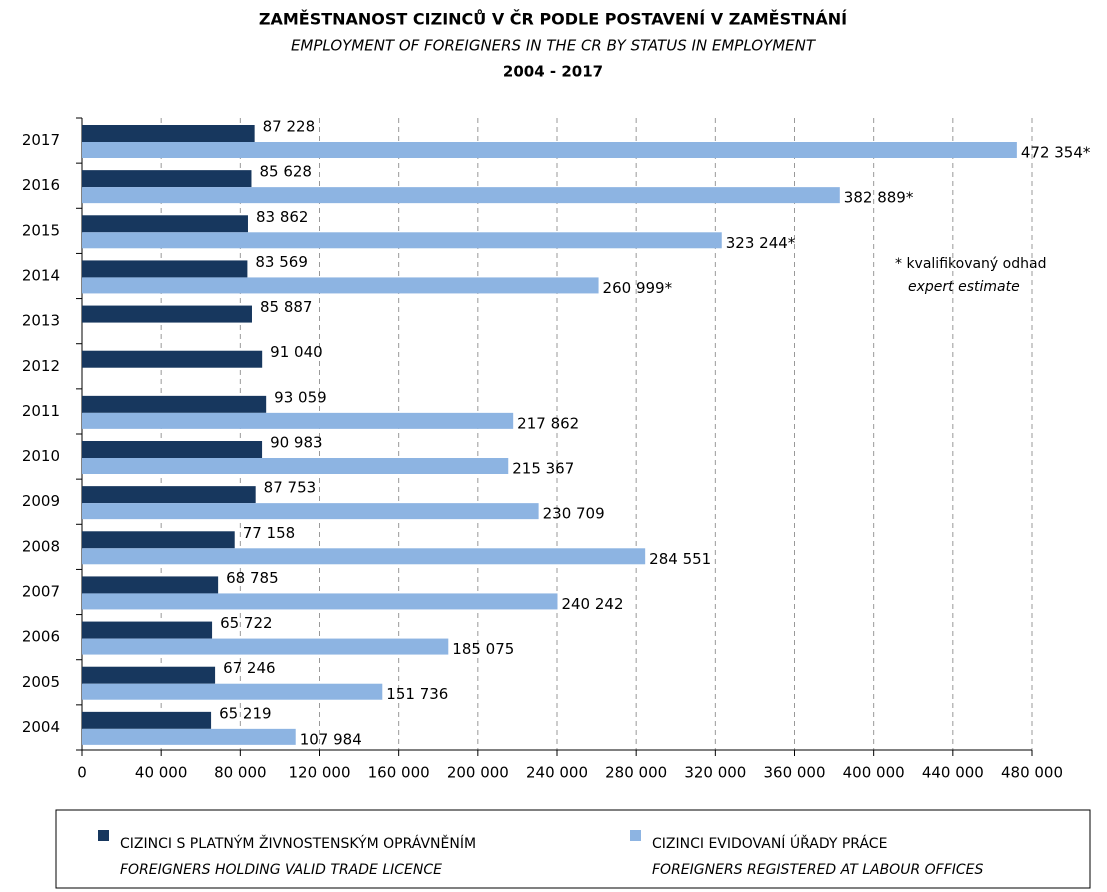  What do you see at coordinates (281, 870) in the screenshot?
I see `legend-label: FOREIGNERS HOLDING VALID TRADE LICENCE` at bounding box center [281, 870].